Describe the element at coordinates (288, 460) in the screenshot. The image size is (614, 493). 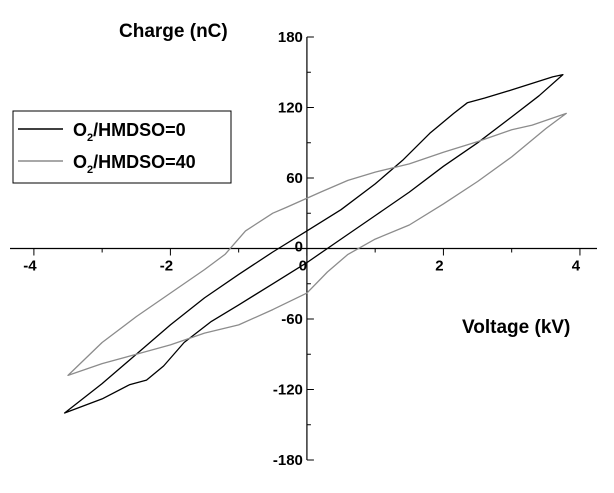
I see `y-tick-label: -180` at that location.